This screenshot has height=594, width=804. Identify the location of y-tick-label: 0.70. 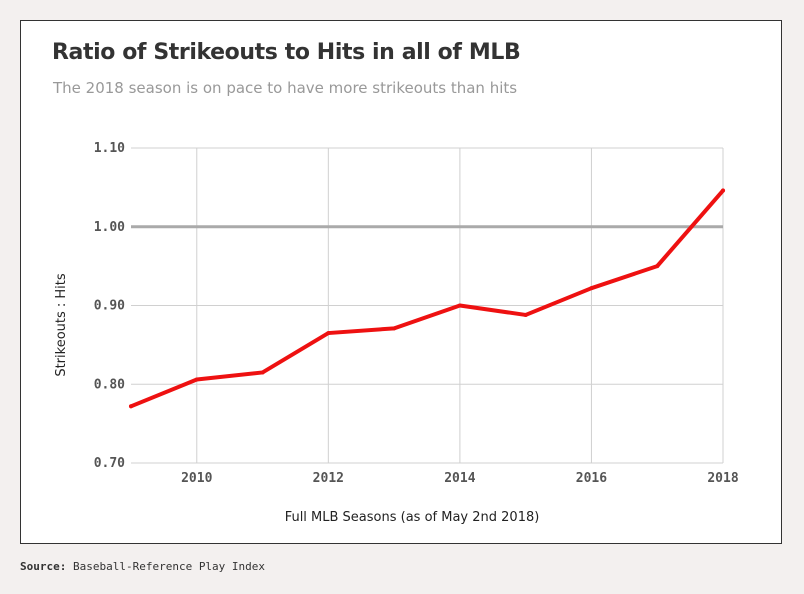
(109, 463).